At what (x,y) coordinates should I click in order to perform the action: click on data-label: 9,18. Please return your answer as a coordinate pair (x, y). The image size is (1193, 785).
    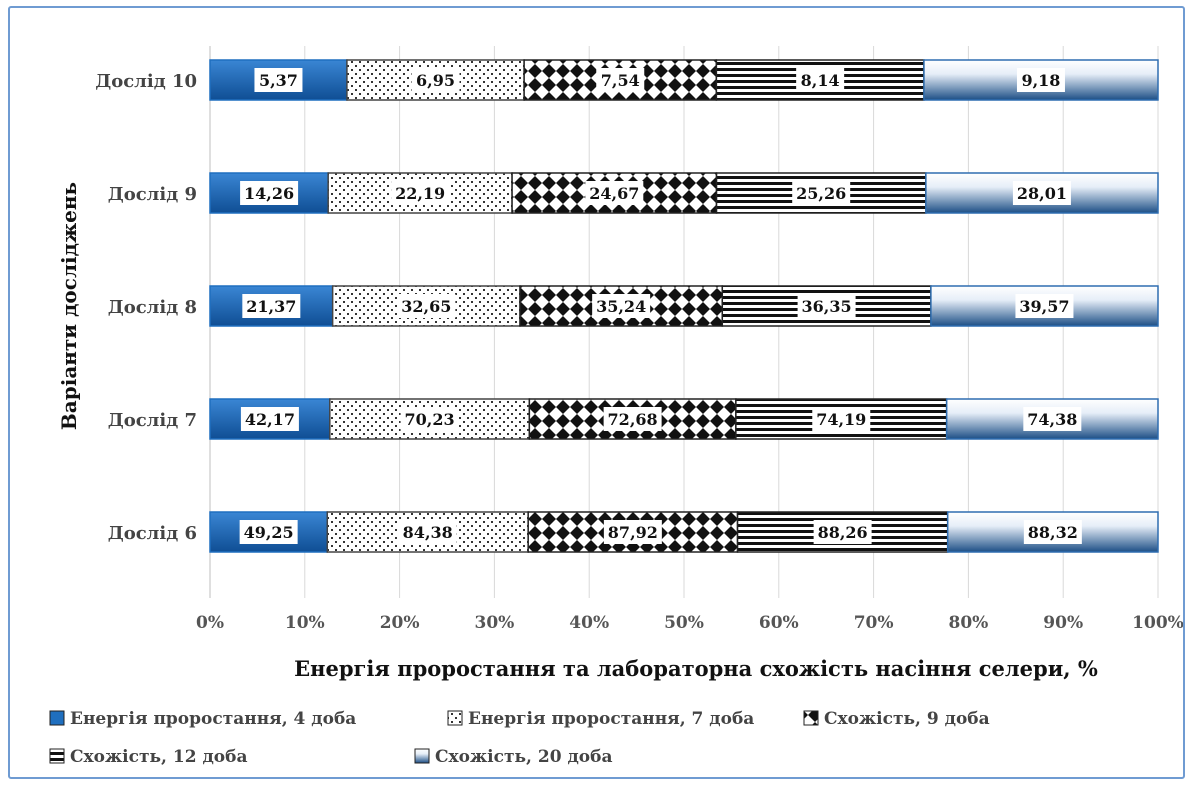
    Looking at the image, I should click on (1040, 80).